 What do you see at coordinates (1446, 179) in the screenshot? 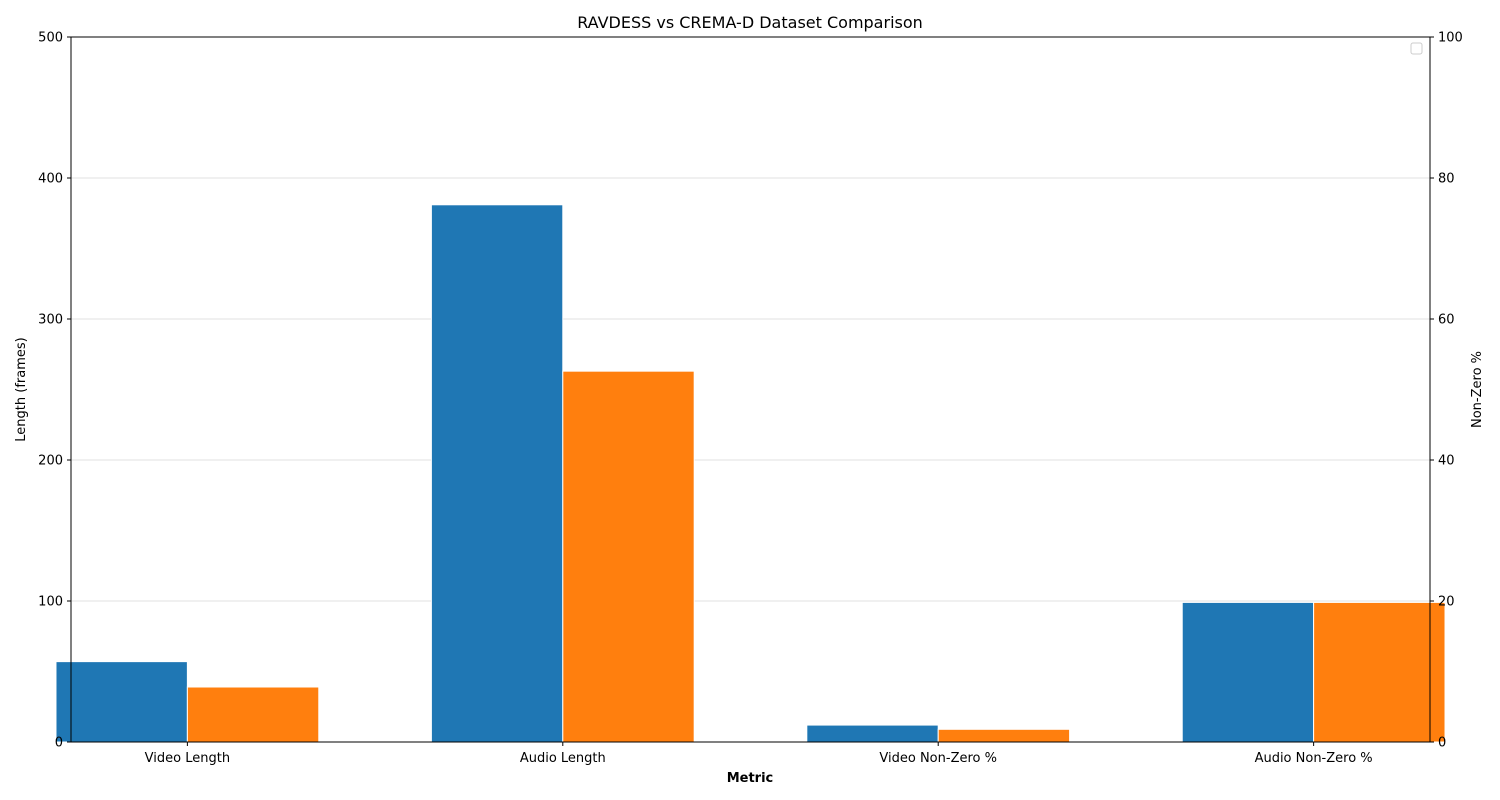
I see `y-right-tick-label: 80` at bounding box center [1446, 179].